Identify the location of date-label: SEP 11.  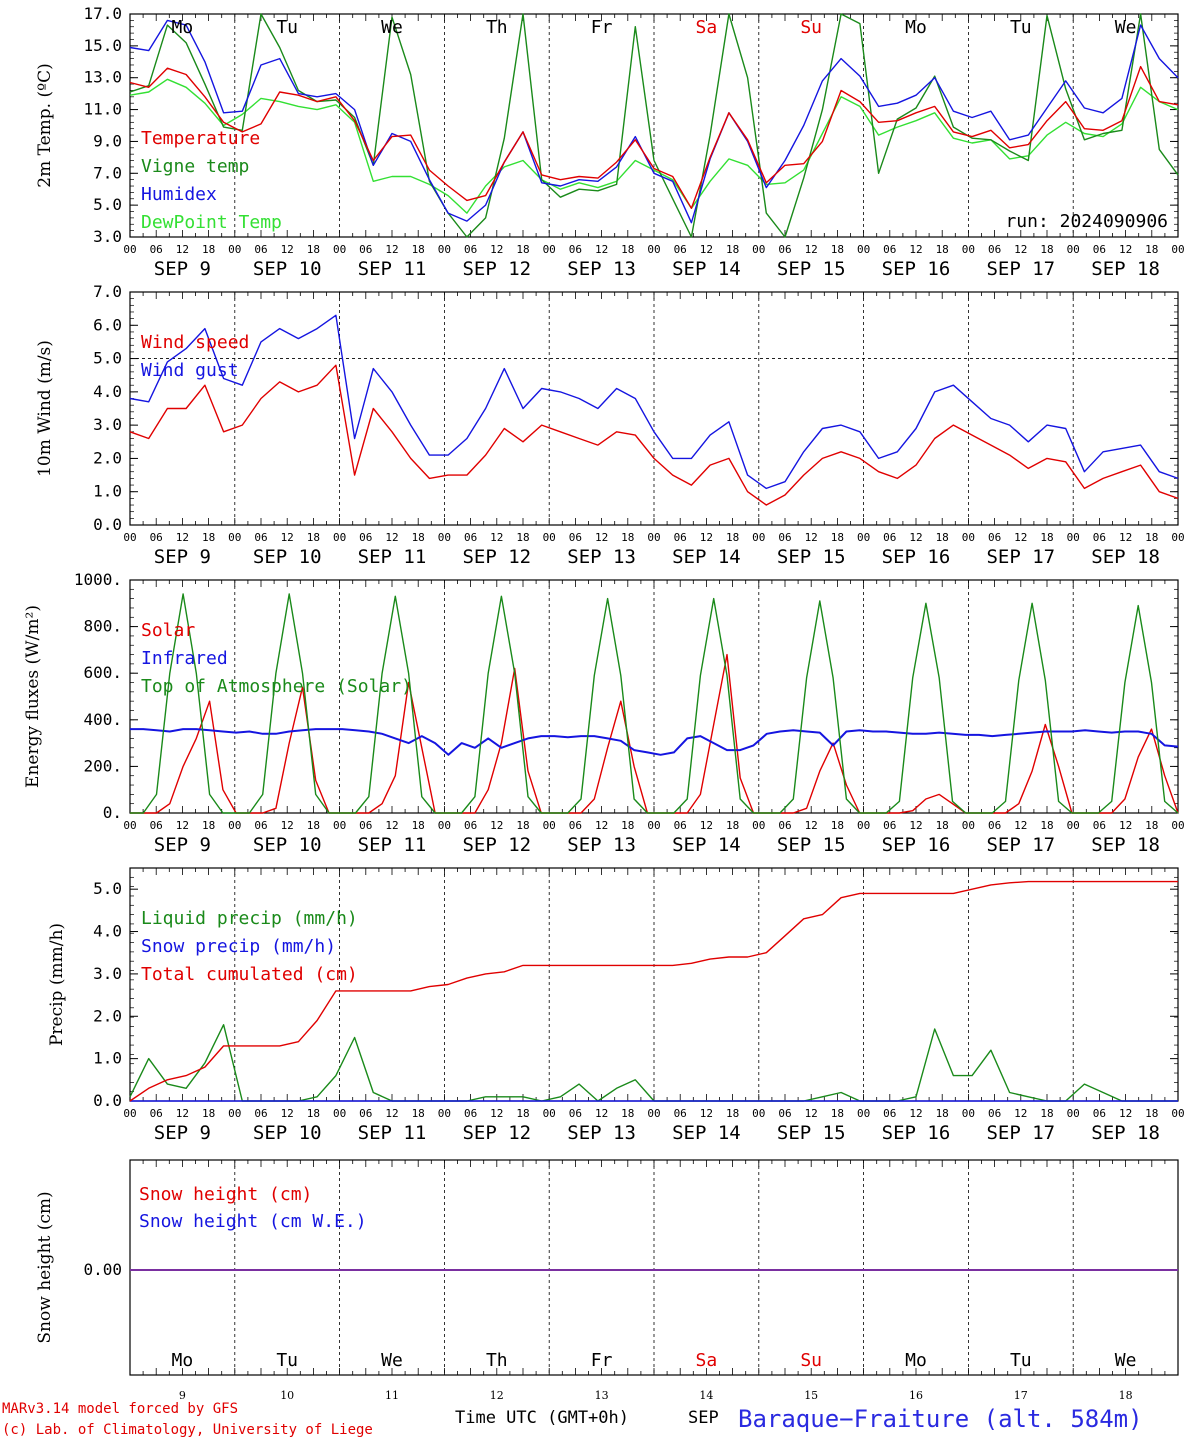
(392, 557).